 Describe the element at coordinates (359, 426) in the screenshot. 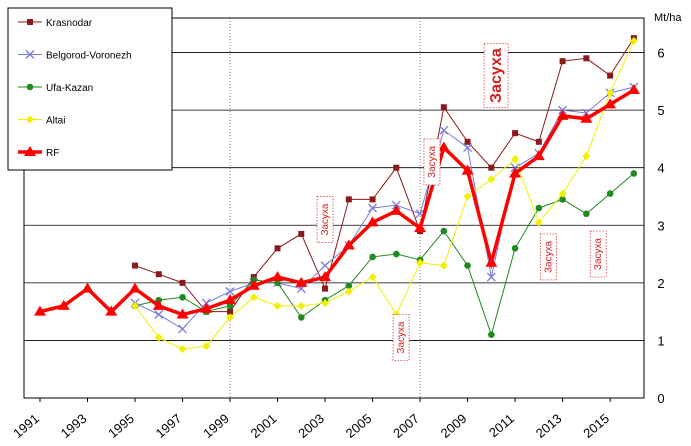

I see `x-tick-label: 2005` at that location.